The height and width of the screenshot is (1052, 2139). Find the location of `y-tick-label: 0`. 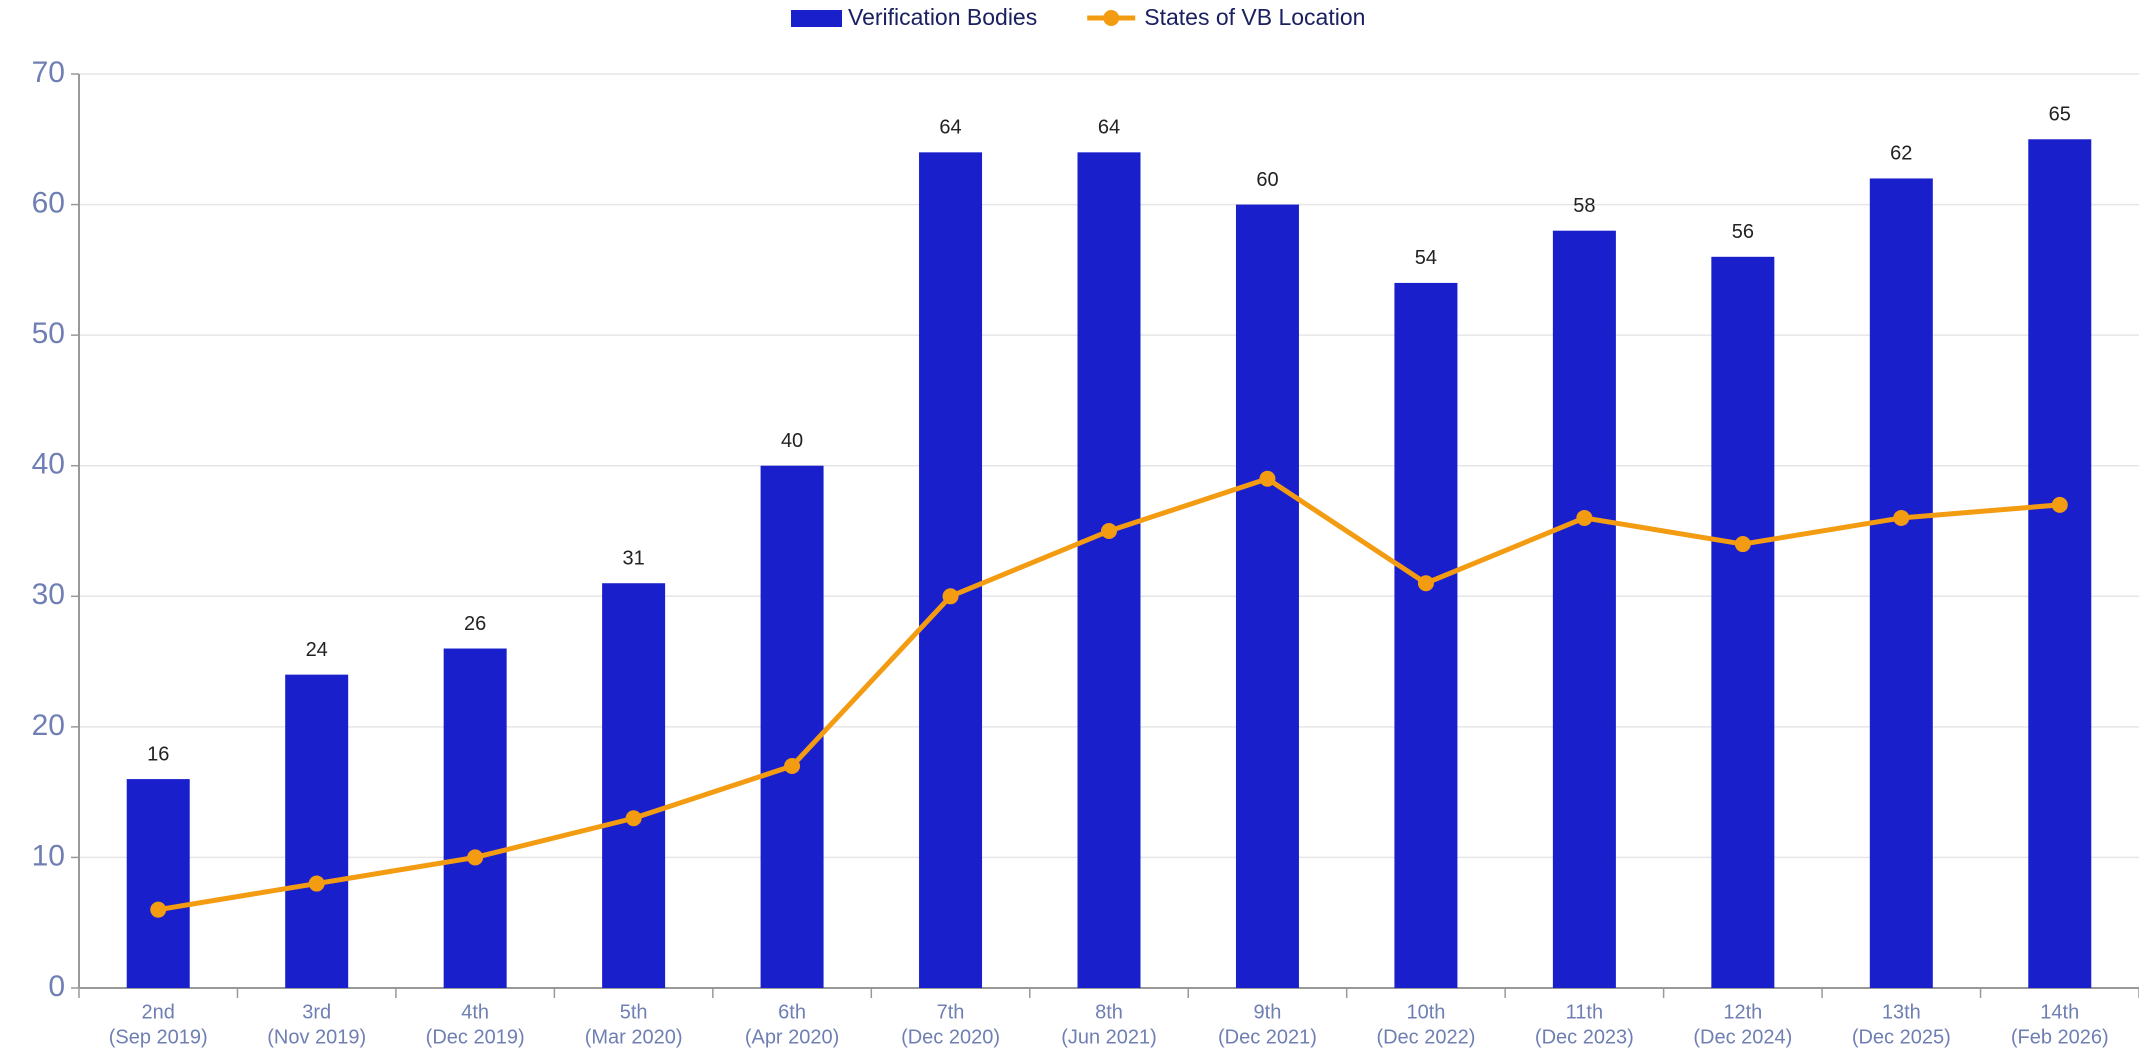

y-tick-label: 0 is located at coordinates (56, 986).